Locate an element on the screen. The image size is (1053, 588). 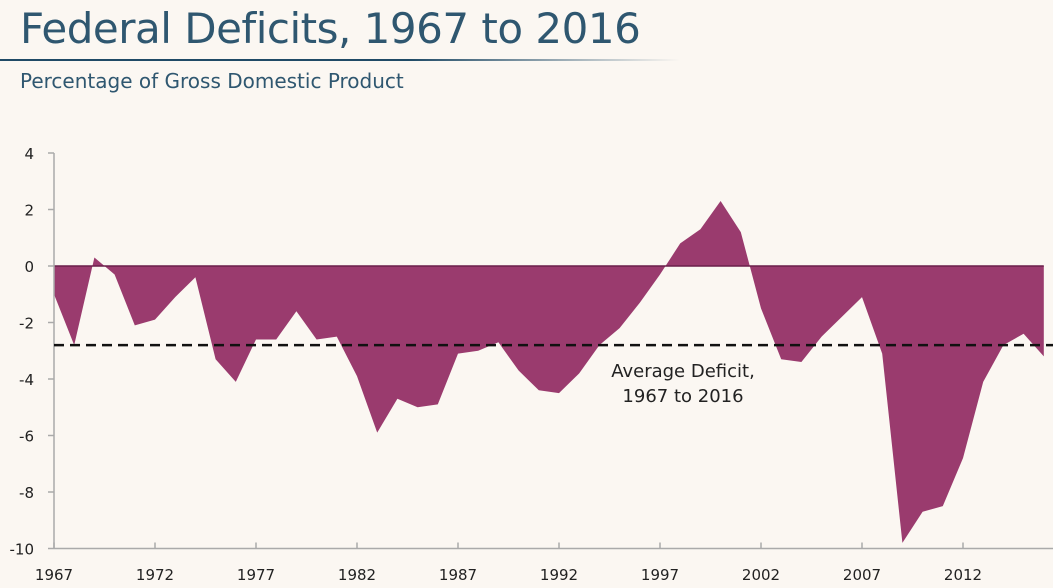
average-label-line1: Average Deficit, is located at coordinates (683, 371).